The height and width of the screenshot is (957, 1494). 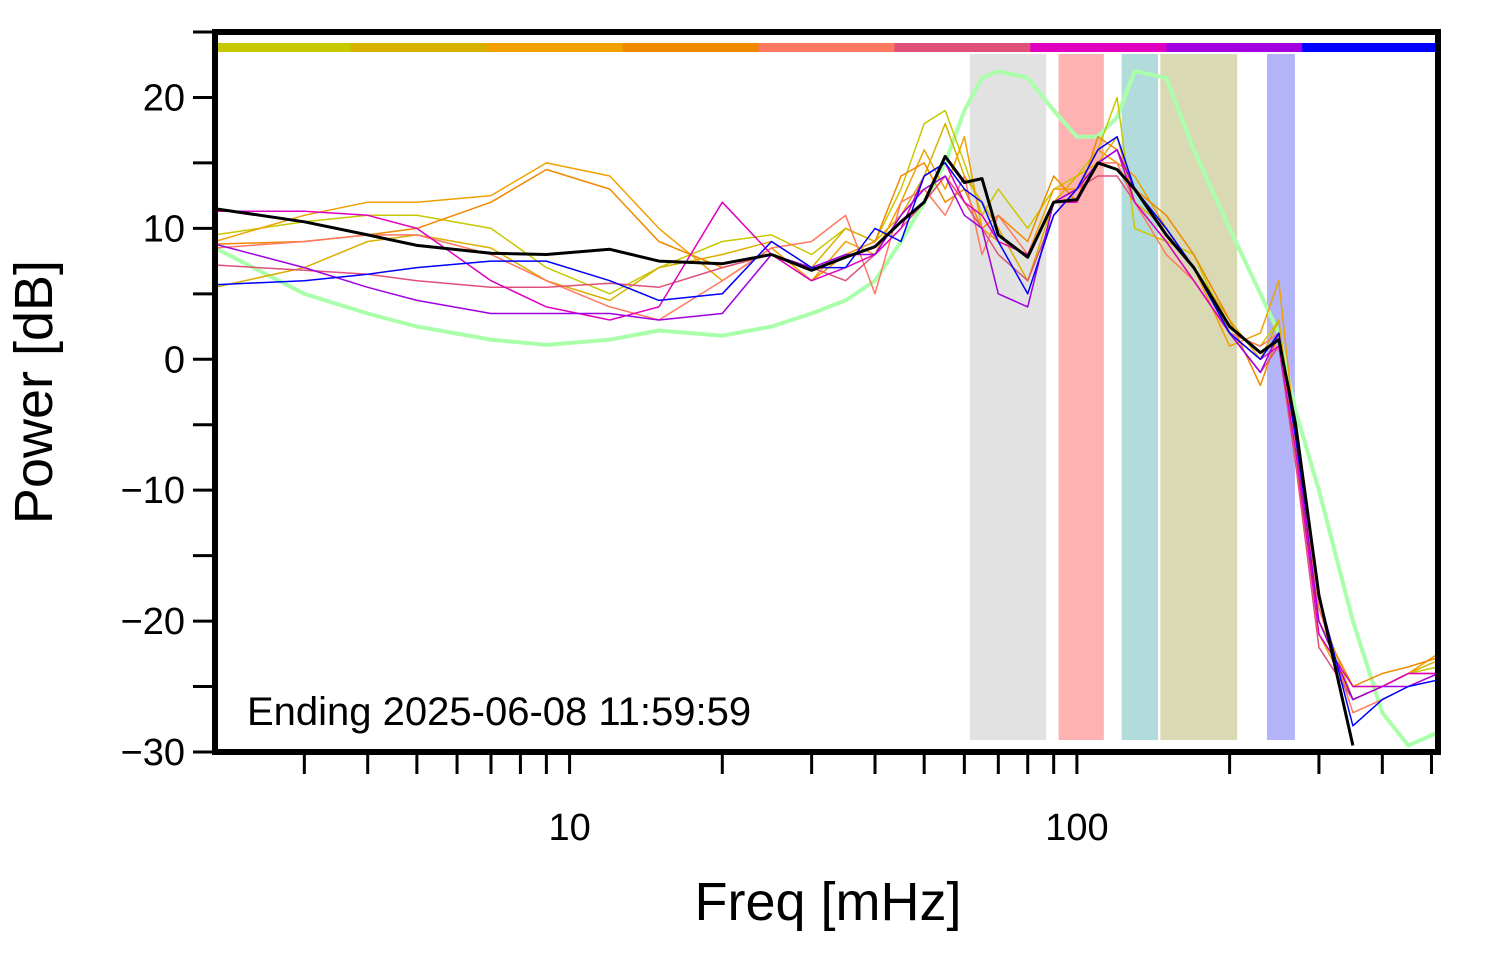 What do you see at coordinates (174, 360) in the screenshot?
I see `y-tick-label: 0` at bounding box center [174, 360].